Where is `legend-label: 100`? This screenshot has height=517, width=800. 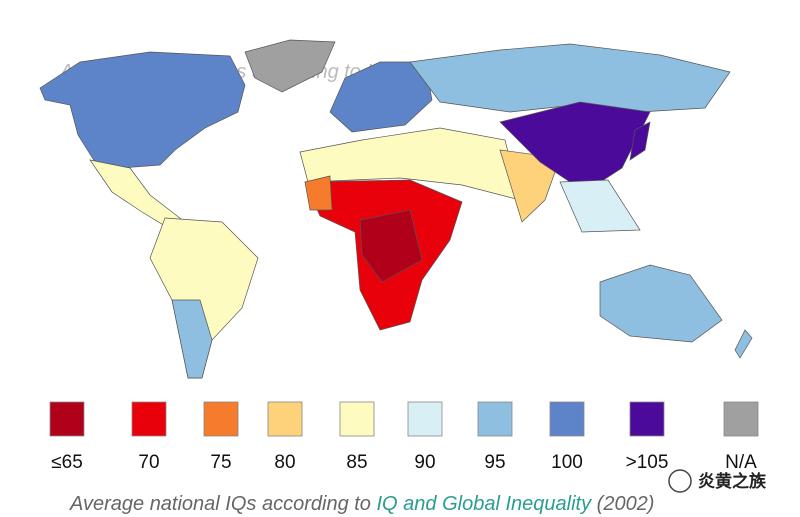
legend-label: 100 is located at coordinates (567, 462).